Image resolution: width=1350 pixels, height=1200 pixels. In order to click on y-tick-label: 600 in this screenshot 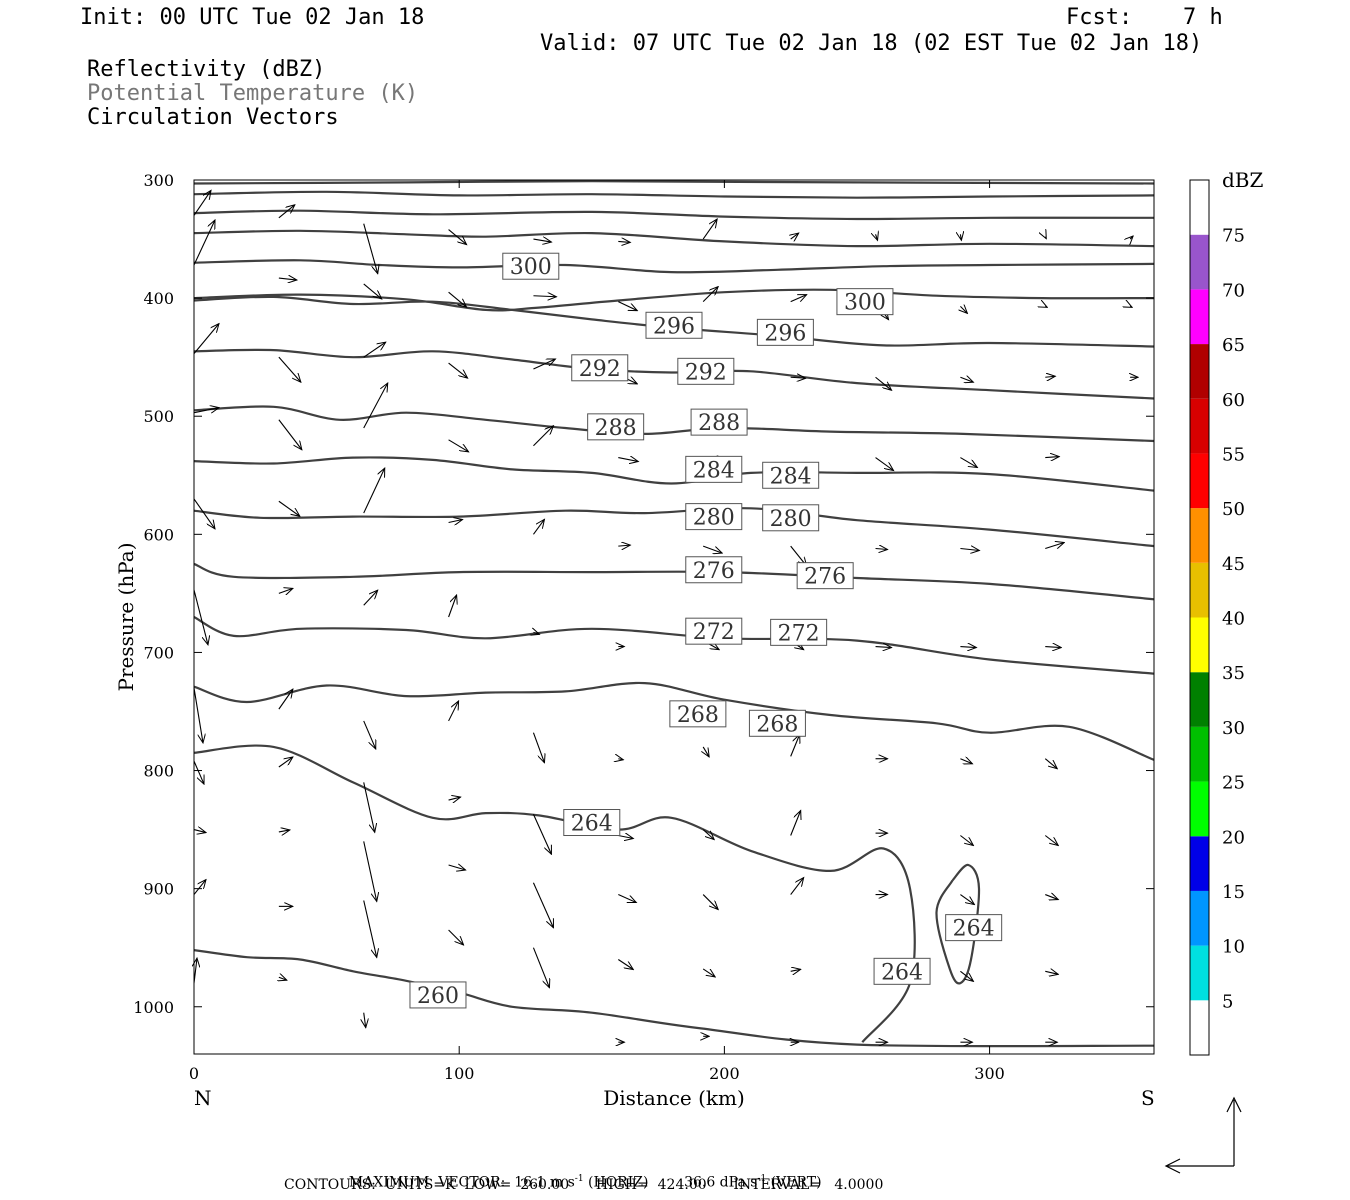, I will do `click(158, 534)`.